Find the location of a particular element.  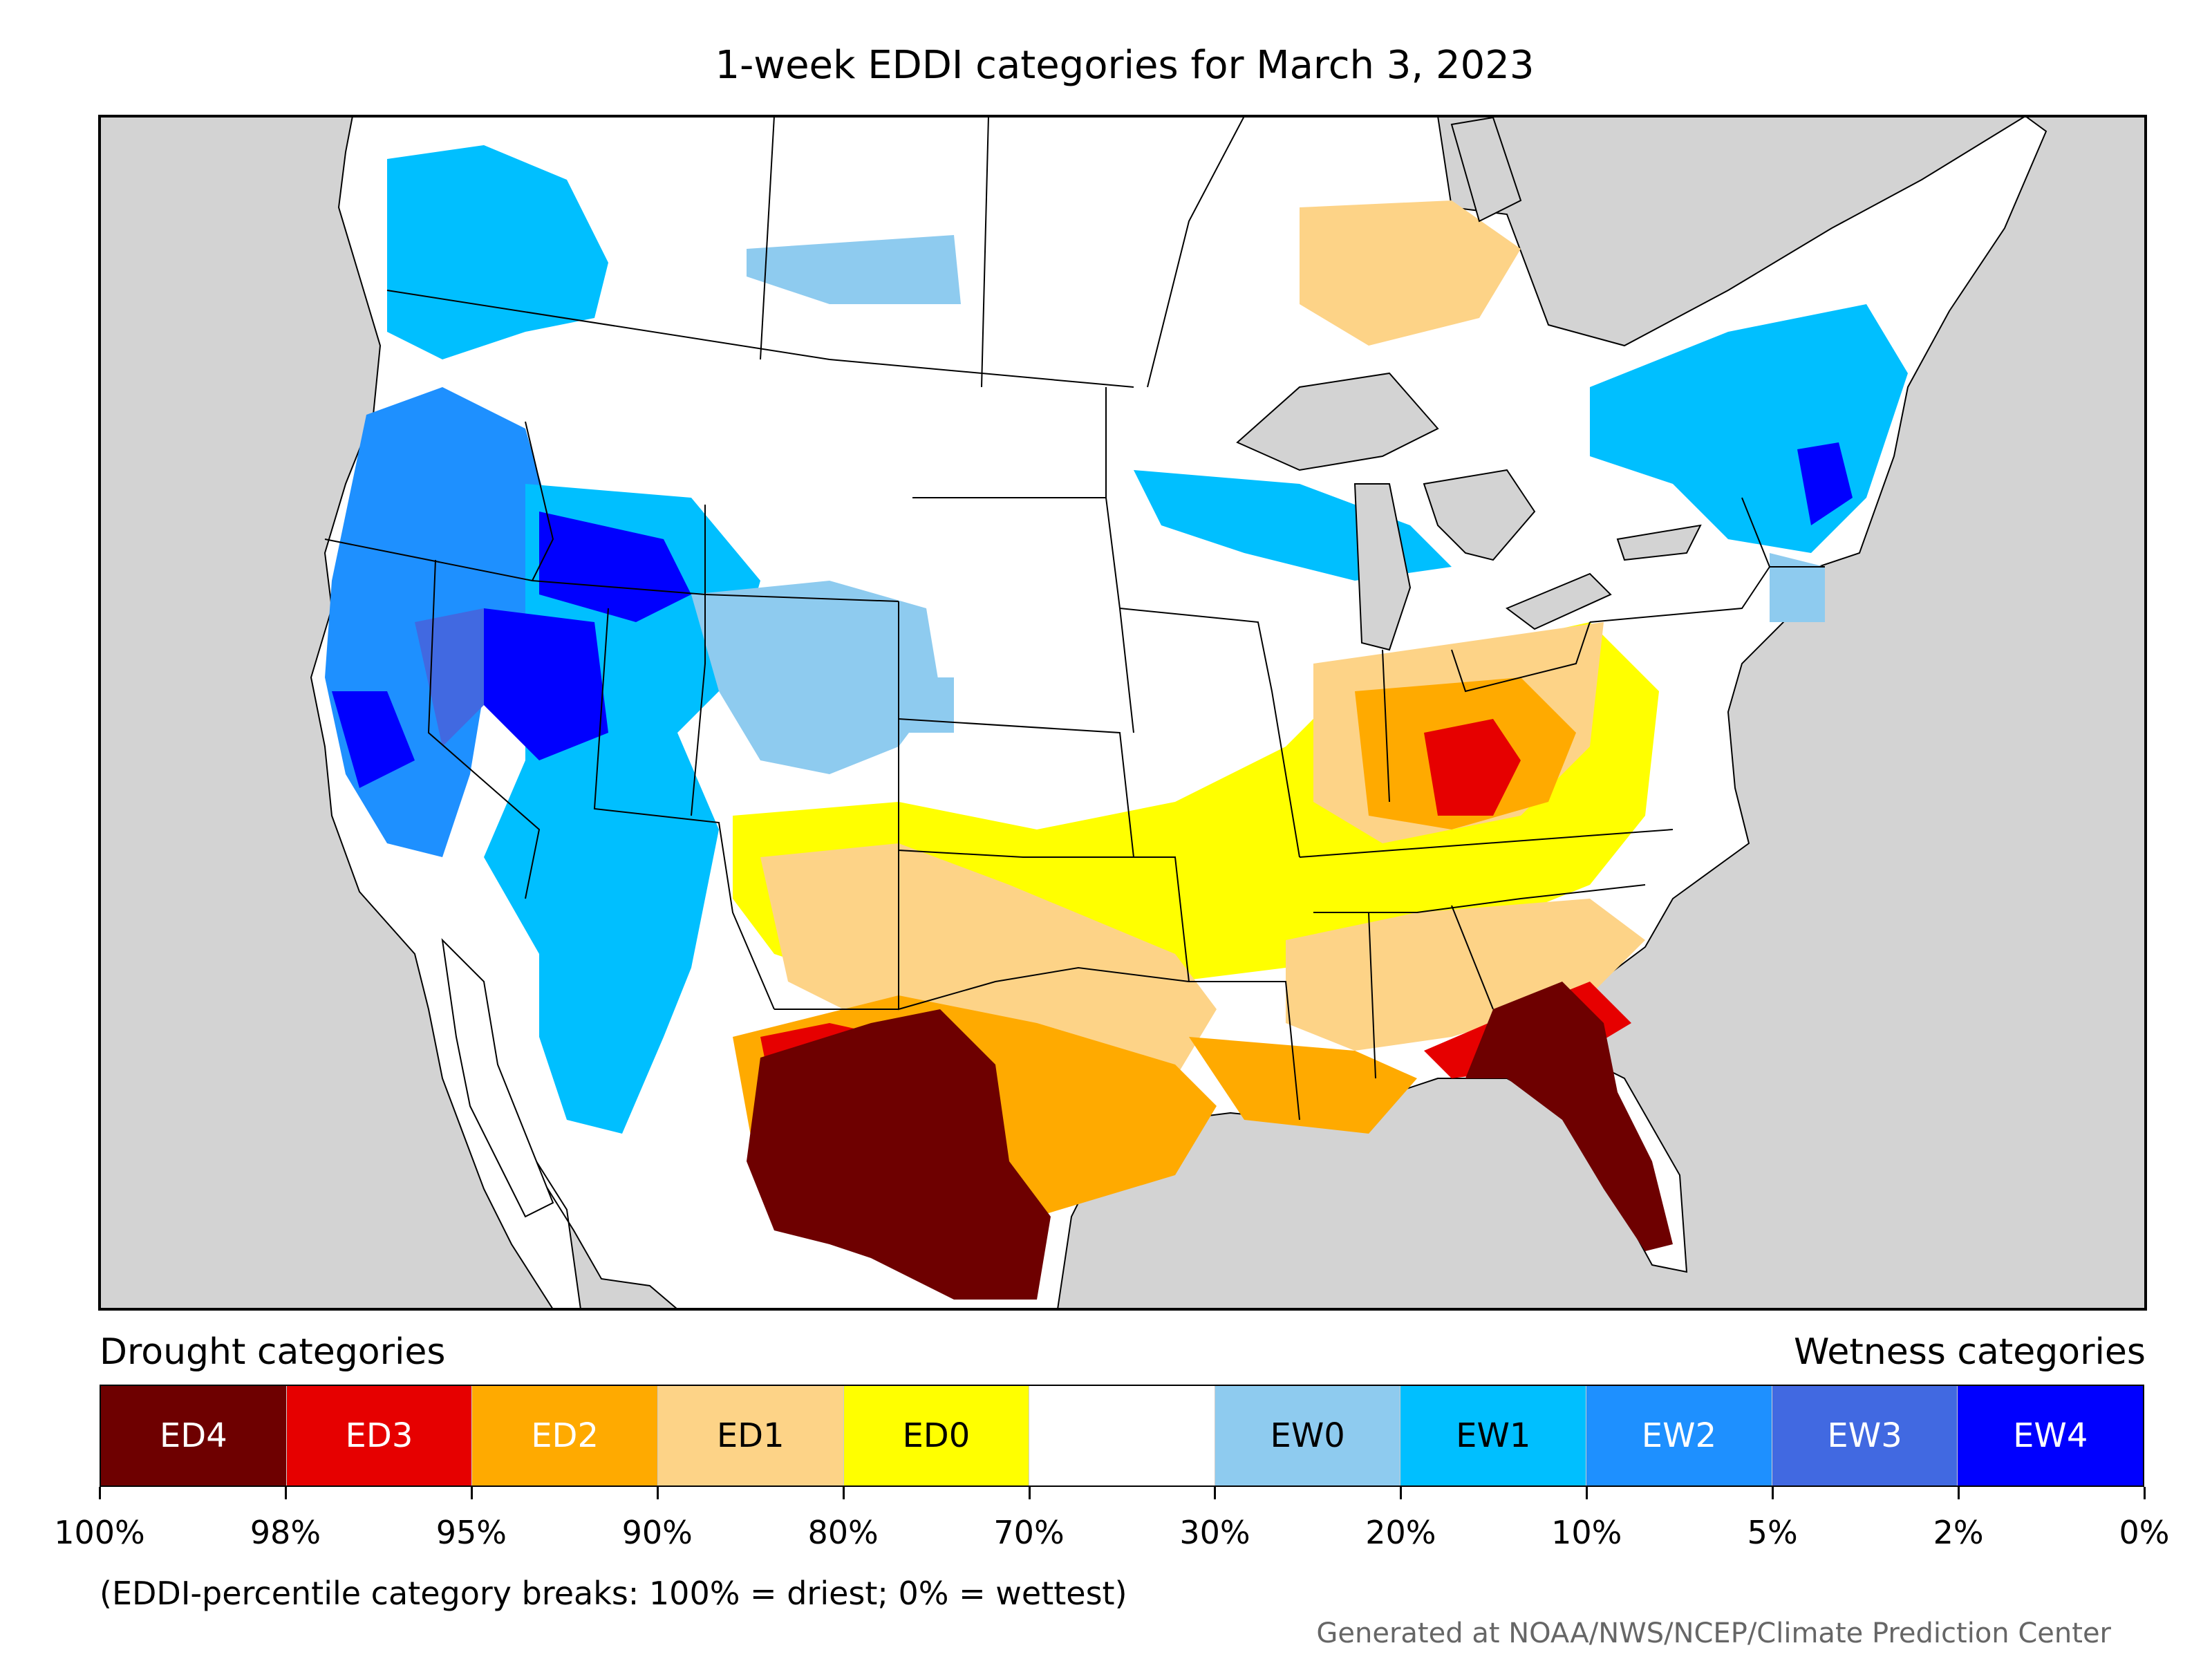

colorbar-ticks is located at coordinates (1122, 1494).